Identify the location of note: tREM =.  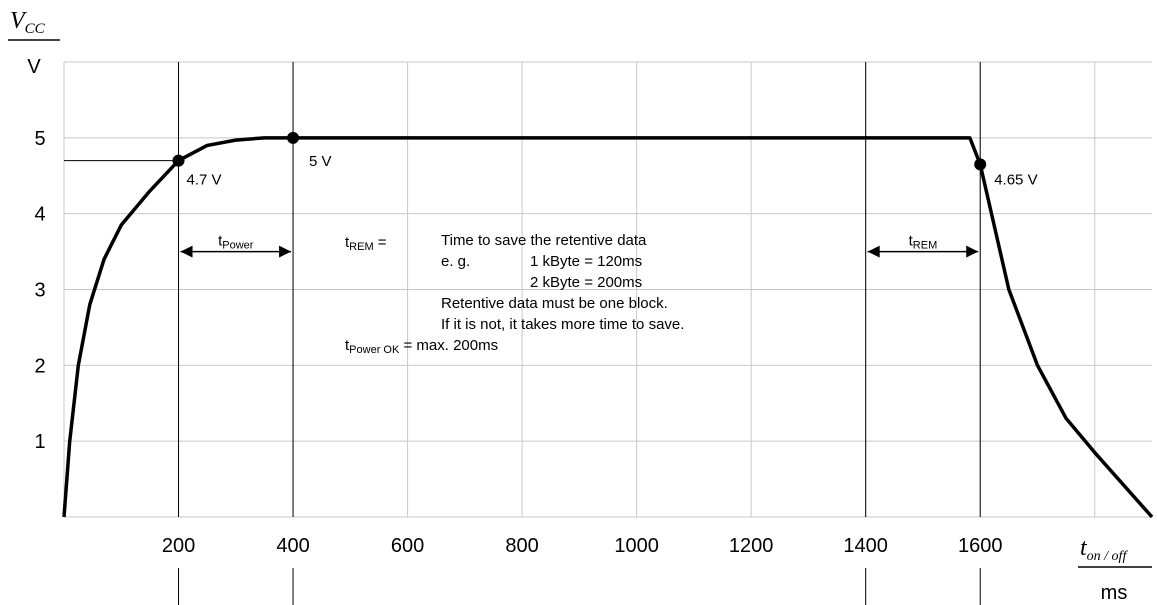
(366, 243).